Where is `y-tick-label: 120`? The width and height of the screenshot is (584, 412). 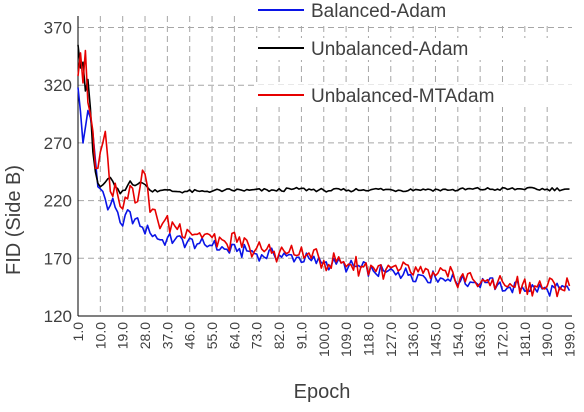 y-tick-label: 120 is located at coordinates (58, 316).